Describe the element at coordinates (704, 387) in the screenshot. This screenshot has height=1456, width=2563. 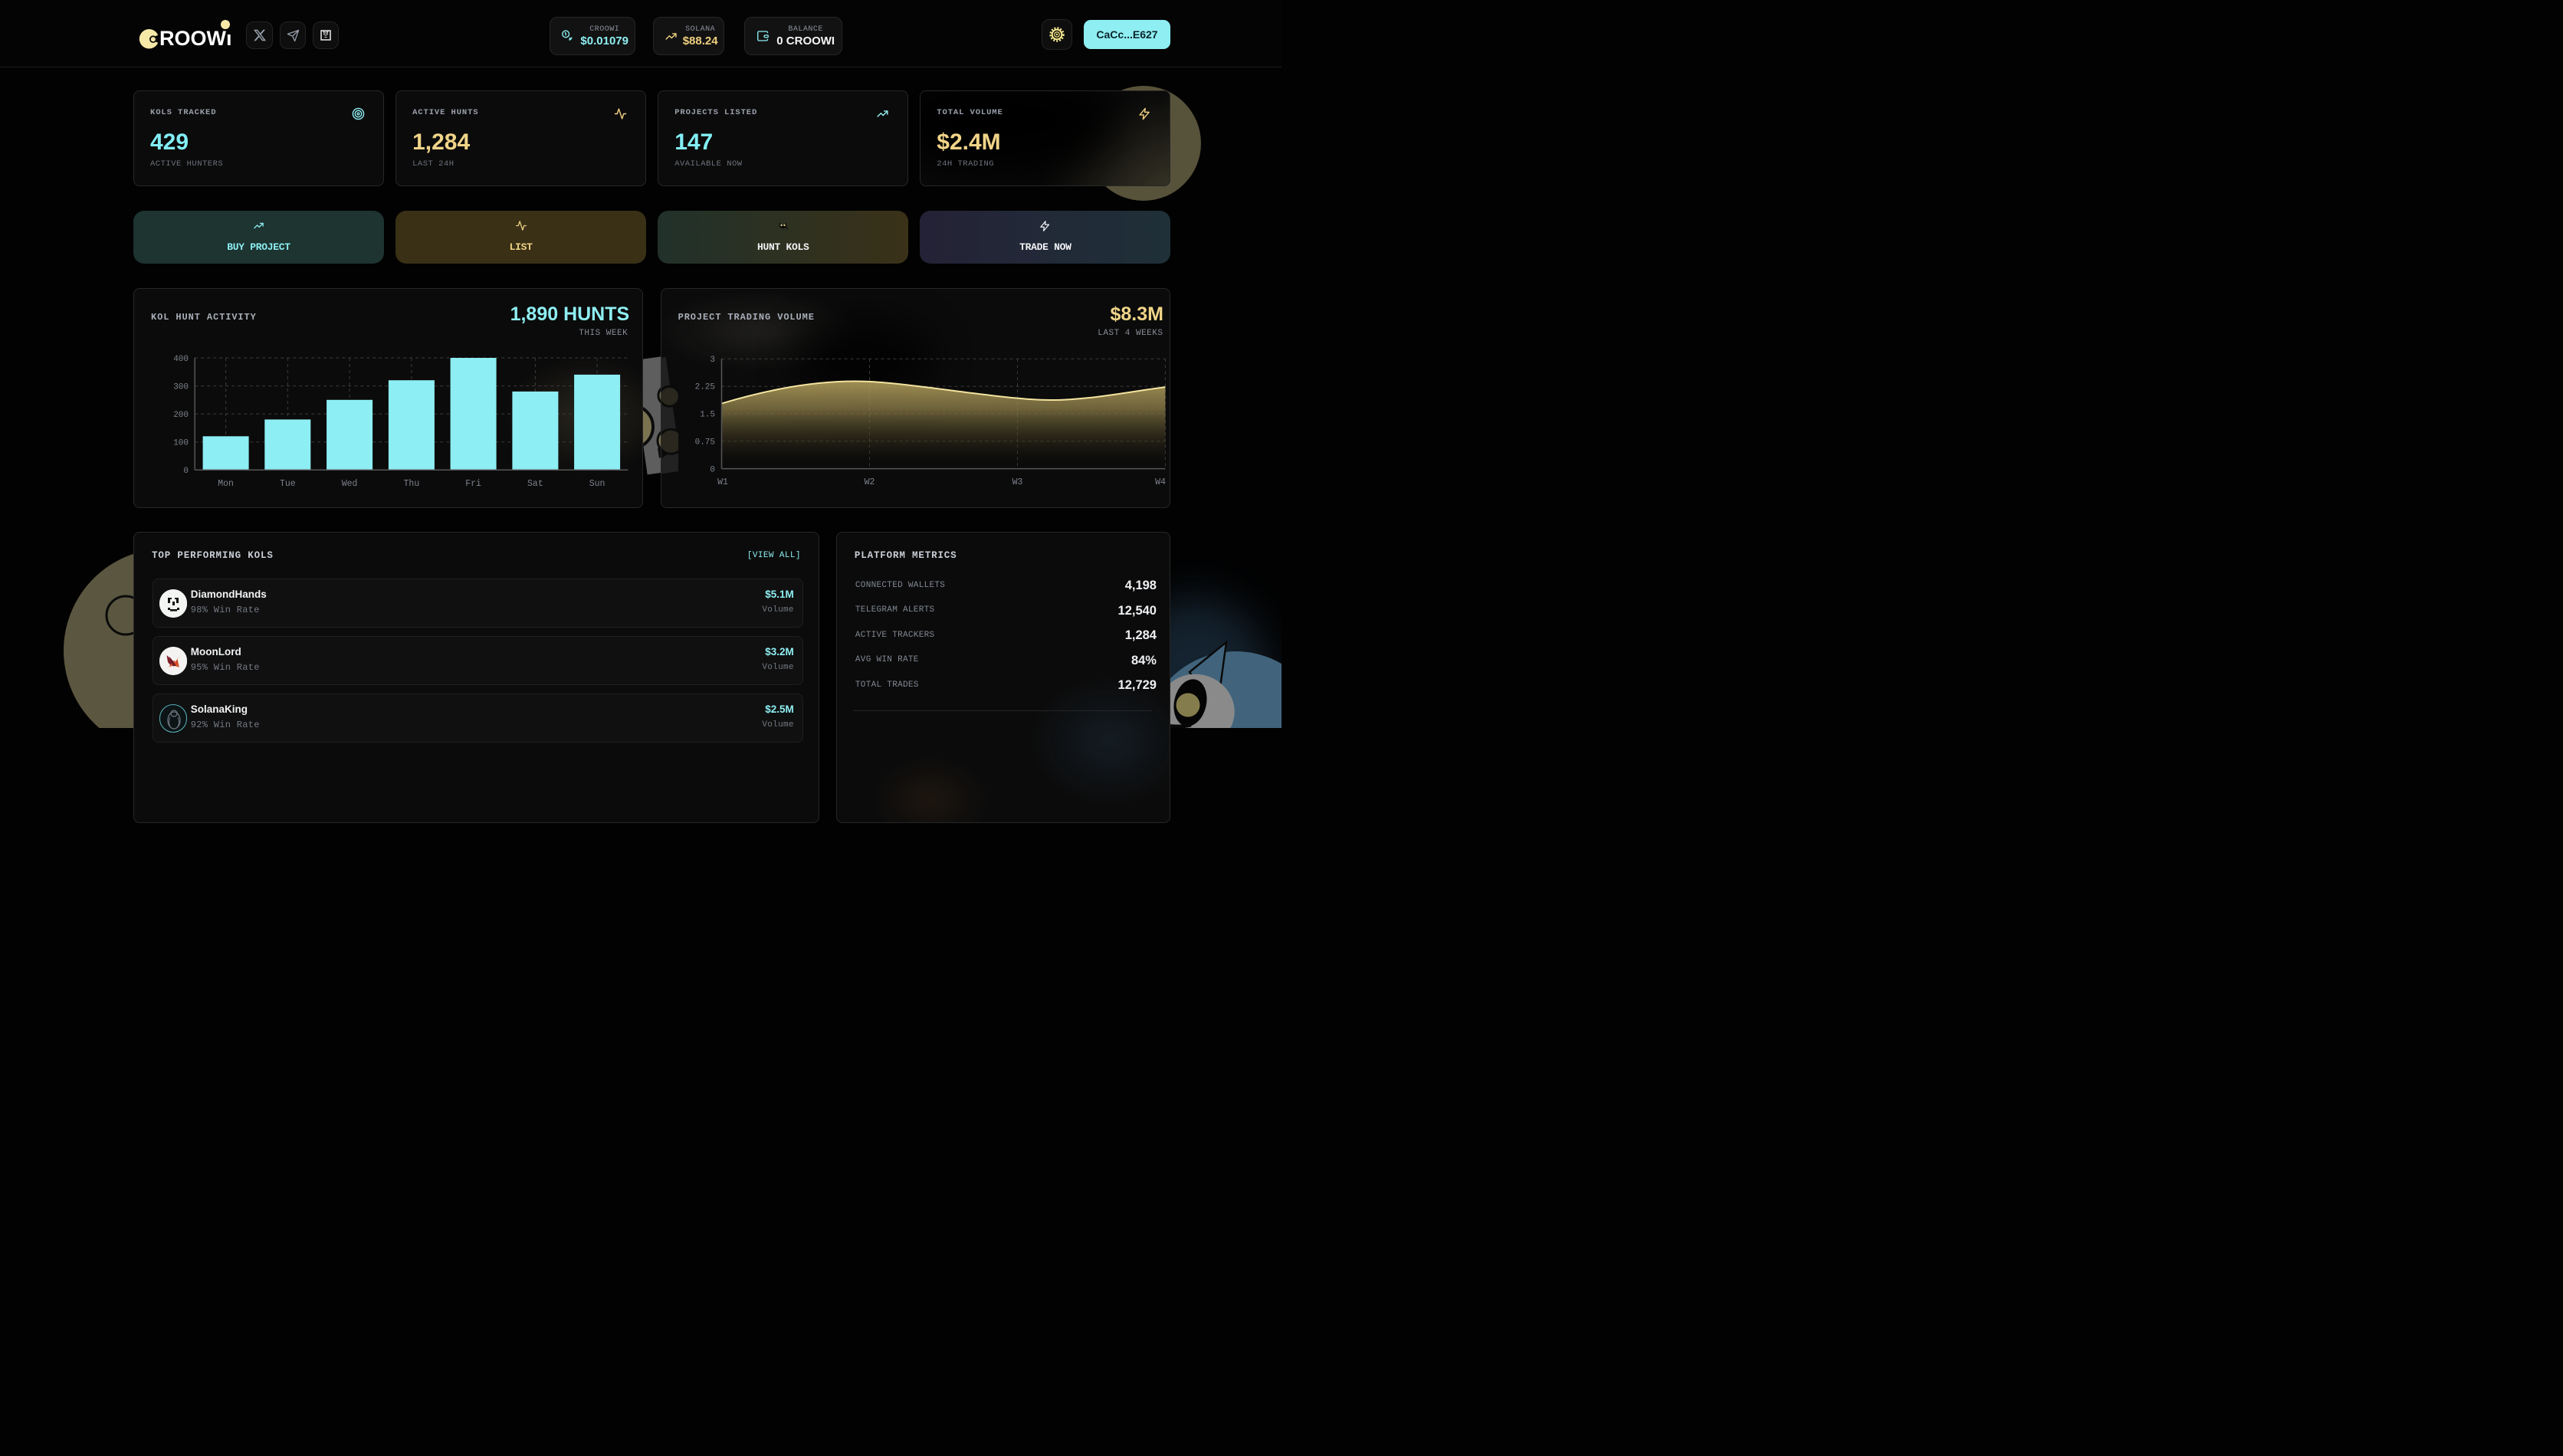
I see `svg-text: 2.25` at that location.